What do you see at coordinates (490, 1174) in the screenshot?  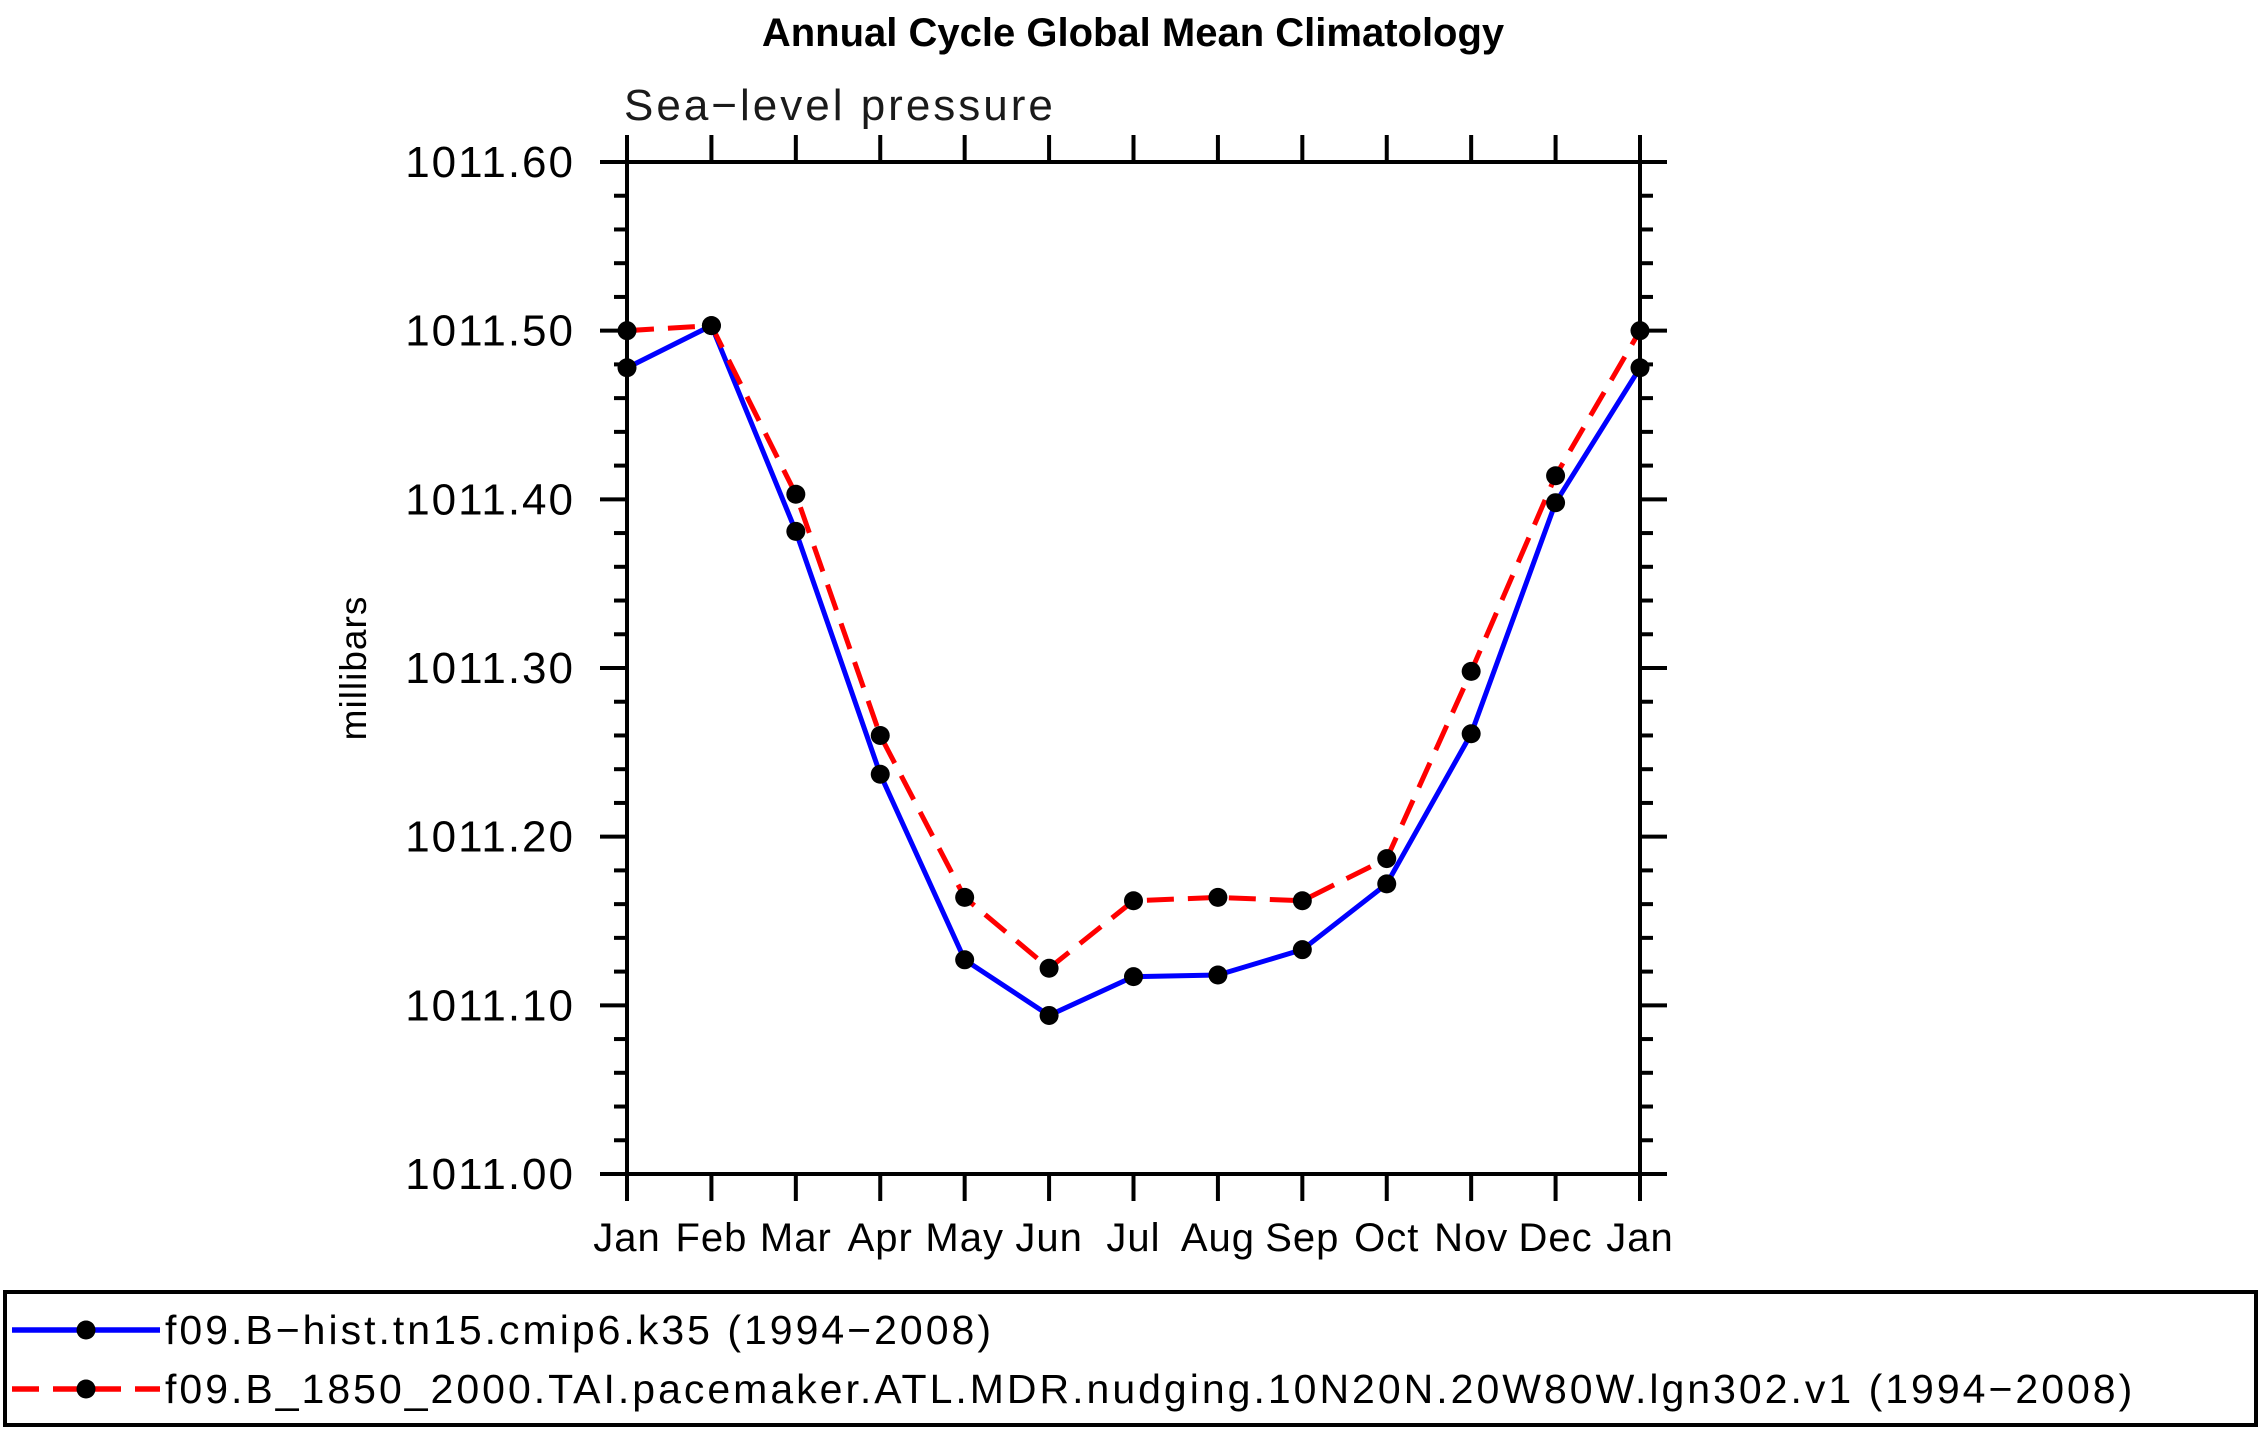 I see `y-tick-label: 1011.00` at bounding box center [490, 1174].